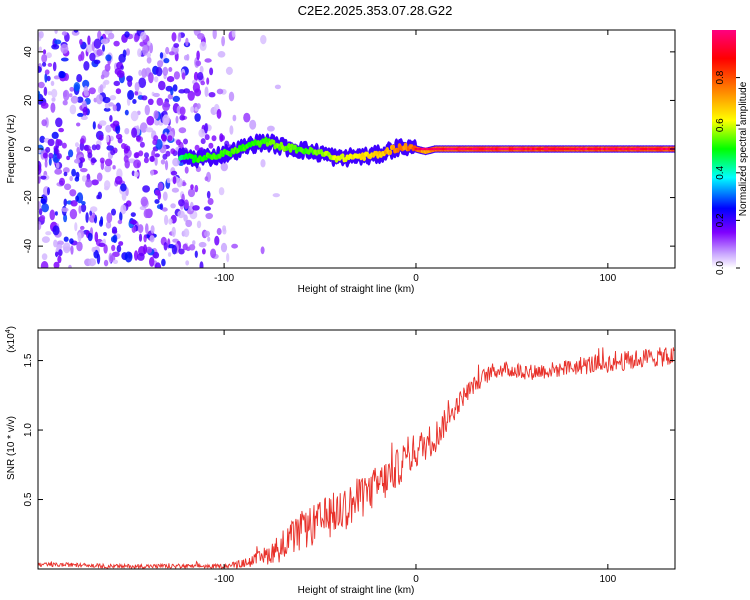 This screenshot has height=600, width=750. Describe the element at coordinates (11, 149) in the screenshot. I see `spectrogram-y-label: Frequency (Hz)` at that location.